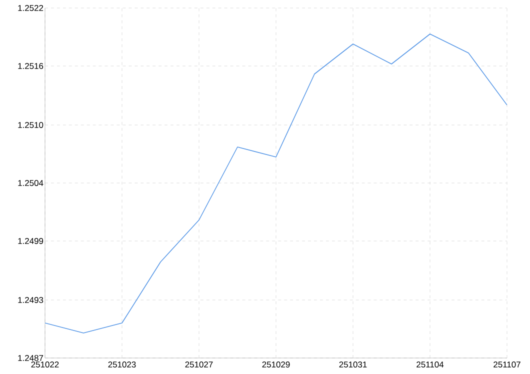 The width and height of the screenshot is (530, 374). What do you see at coordinates (31, 8) in the screenshot?
I see `y-tick-label: 1.2522` at bounding box center [31, 8].